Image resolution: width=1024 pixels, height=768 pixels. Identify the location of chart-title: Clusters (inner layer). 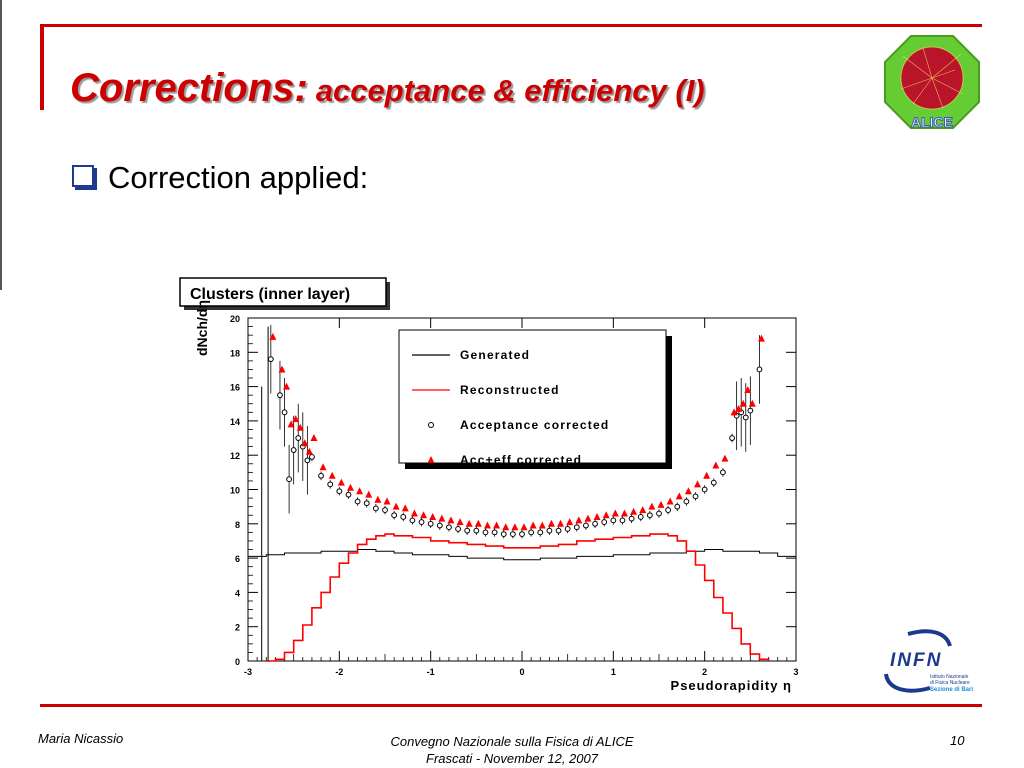
(270, 294).